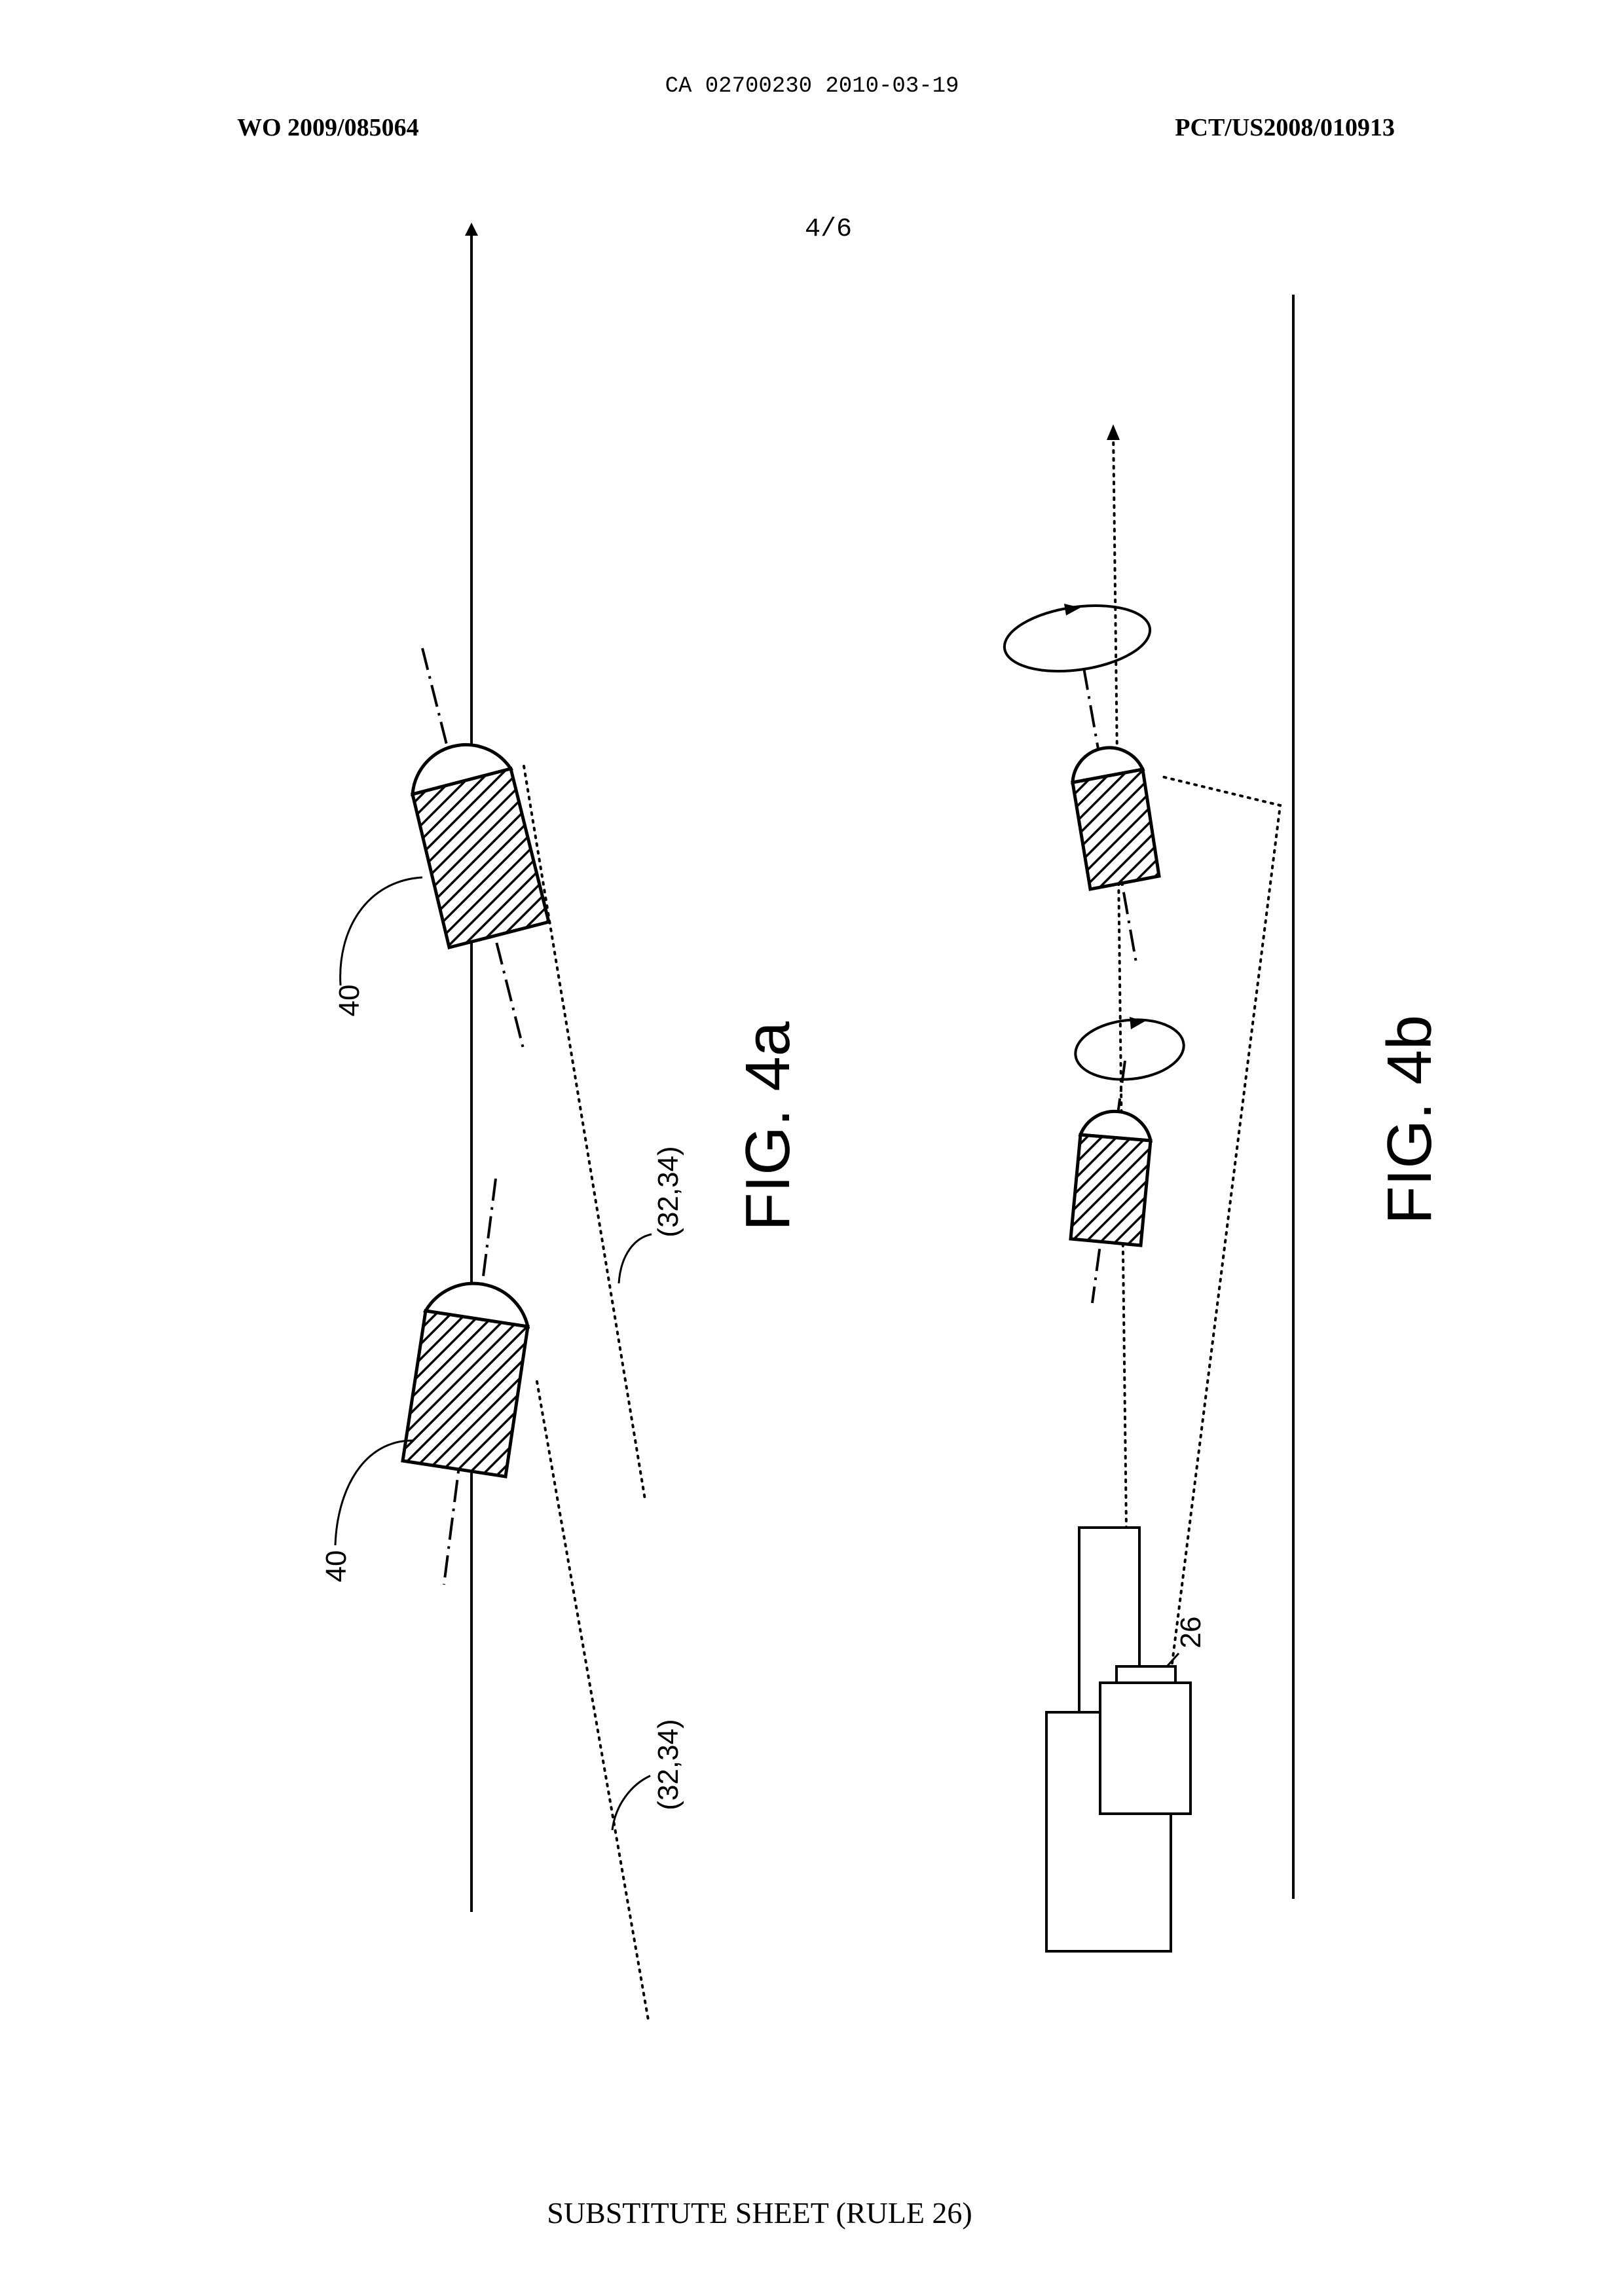 The width and height of the screenshot is (1624, 2295). Describe the element at coordinates (1145, 1748) in the screenshot. I see `sensor-housing` at that location.